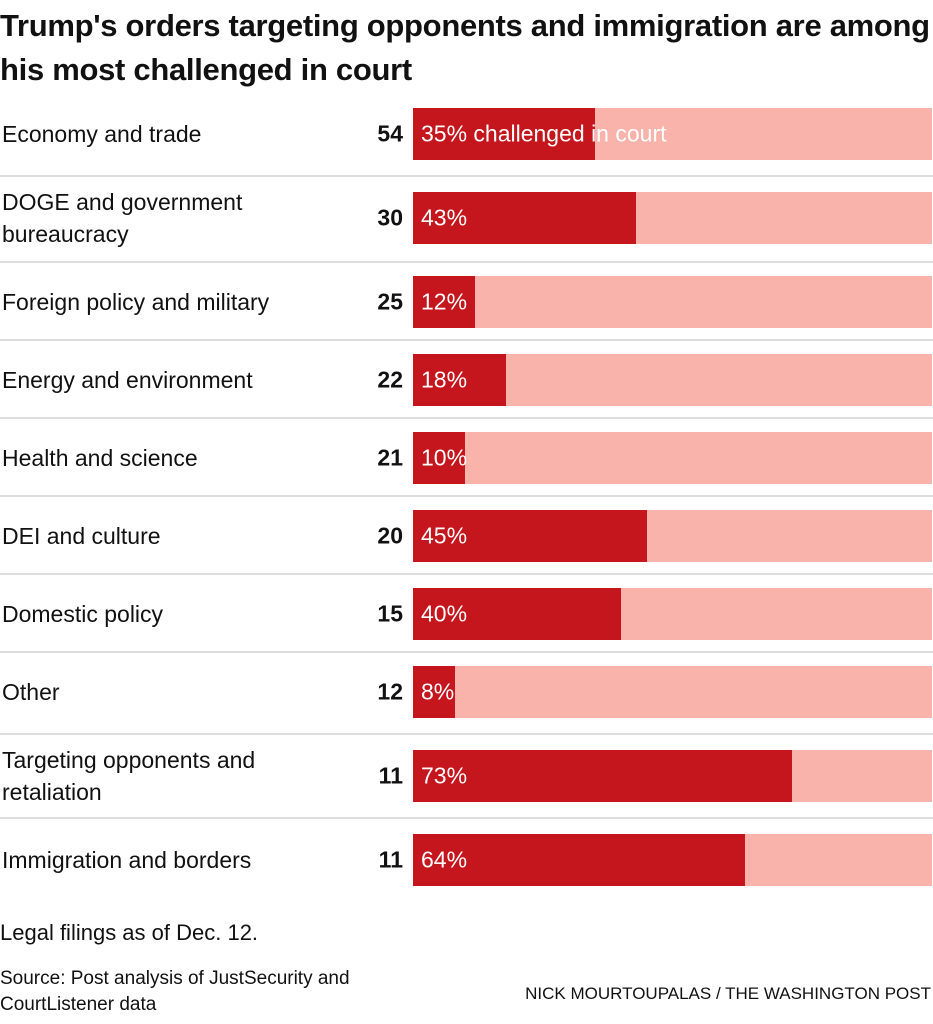 Image resolution: width=933 pixels, height=1024 pixels. Describe the element at coordinates (390, 613) in the screenshot. I see `order-count: 15` at that location.